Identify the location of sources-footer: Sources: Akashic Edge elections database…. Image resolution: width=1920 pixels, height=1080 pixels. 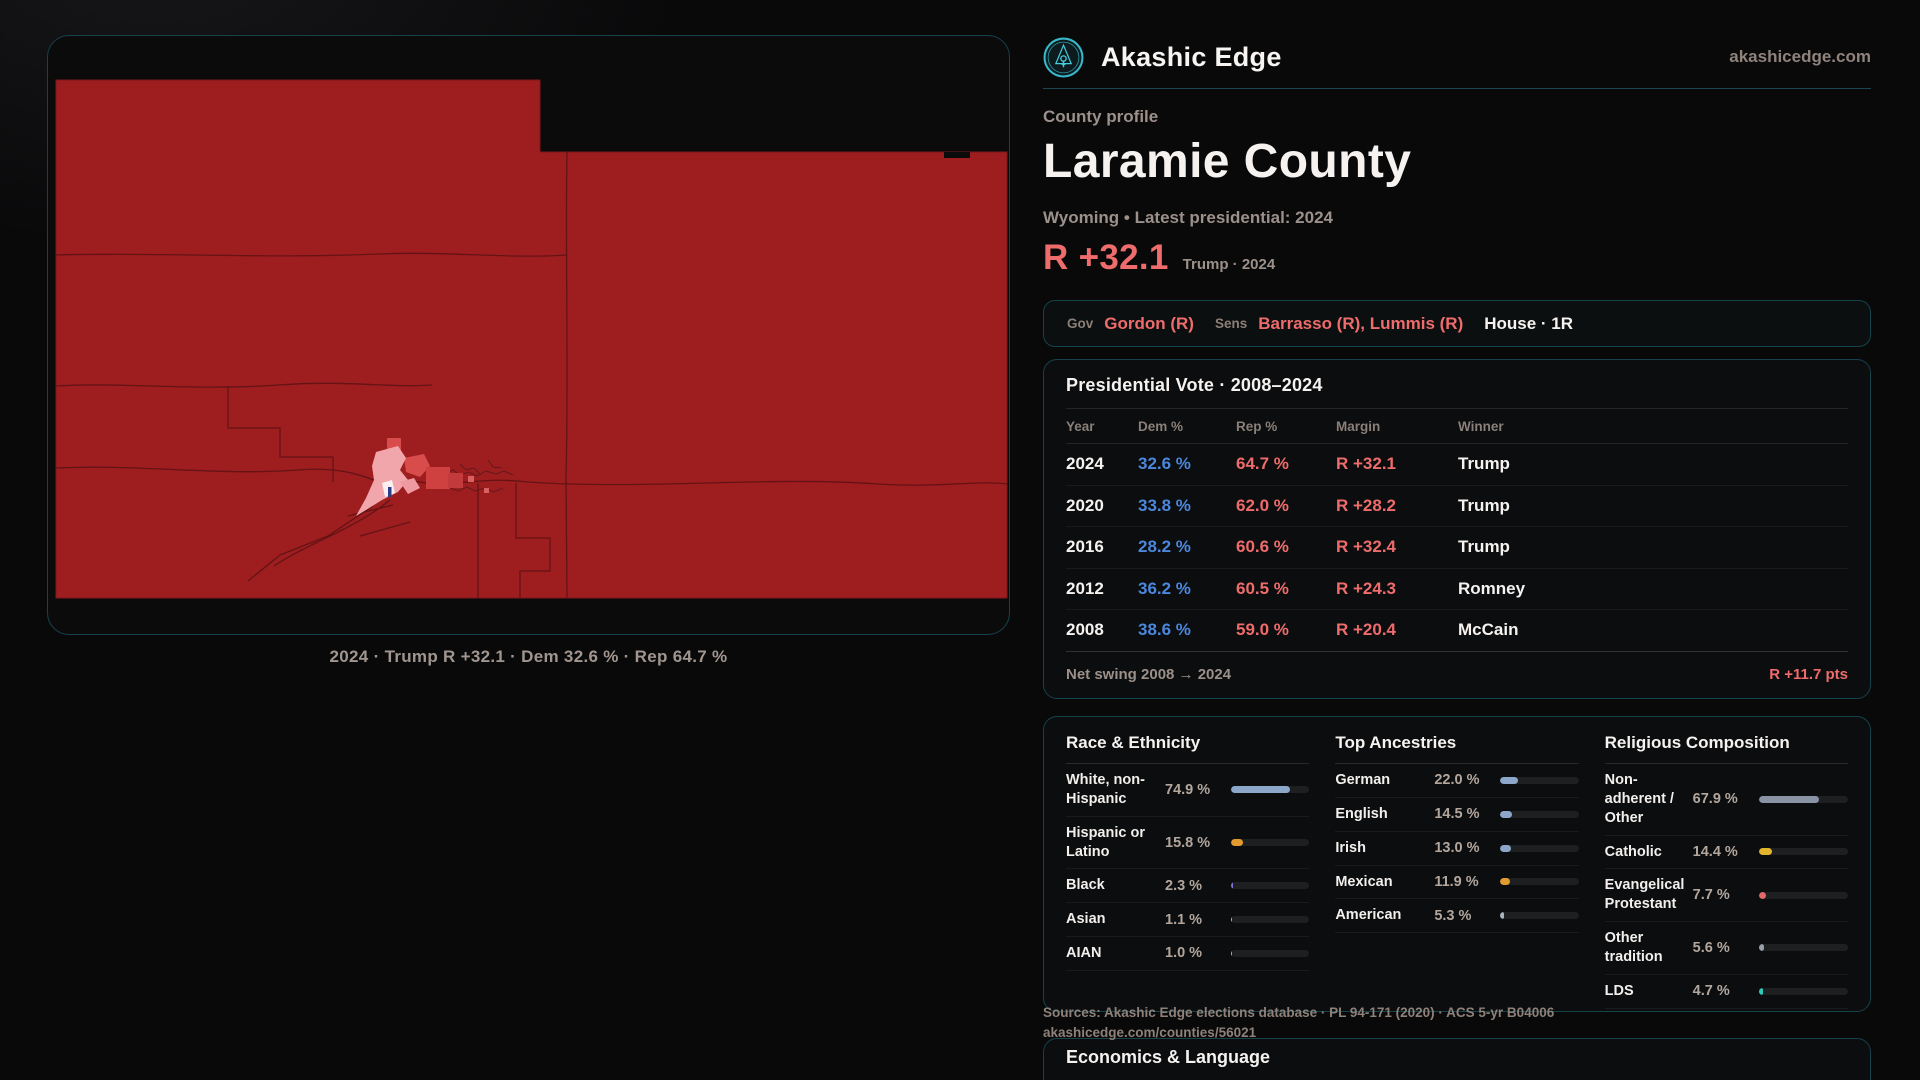
(1298, 1023).